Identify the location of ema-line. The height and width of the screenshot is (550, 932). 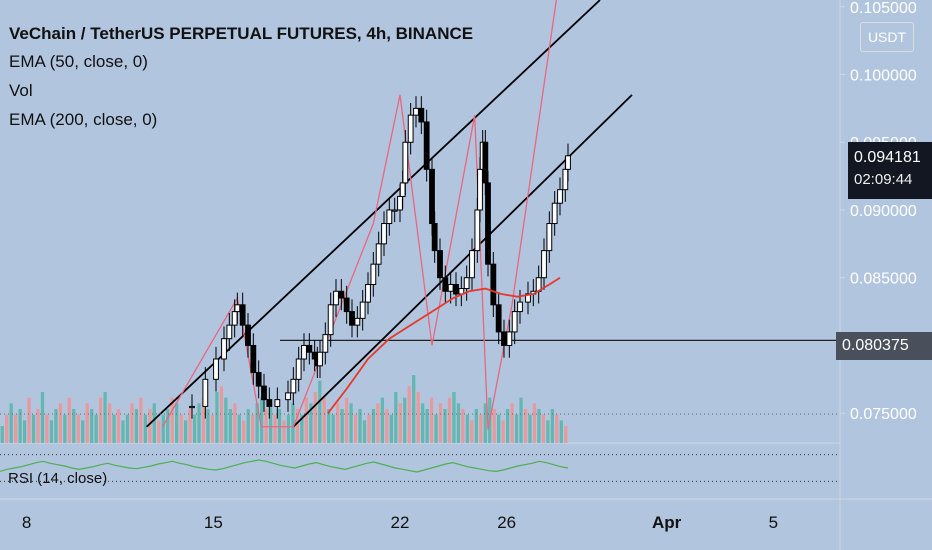
(444, 345).